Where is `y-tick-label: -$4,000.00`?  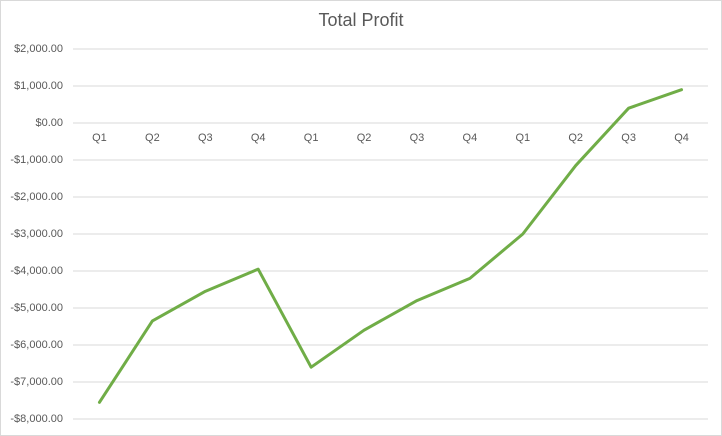
y-tick-label: -$4,000.00 is located at coordinates (36, 271).